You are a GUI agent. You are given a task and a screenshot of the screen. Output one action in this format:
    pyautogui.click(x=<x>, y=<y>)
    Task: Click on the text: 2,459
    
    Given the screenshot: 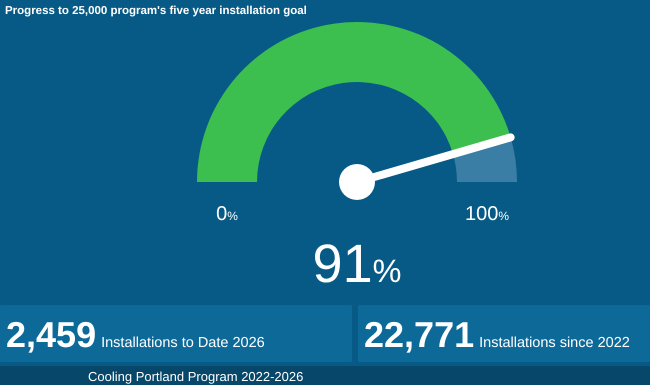 What is the action you would take?
    pyautogui.click(x=51, y=334)
    